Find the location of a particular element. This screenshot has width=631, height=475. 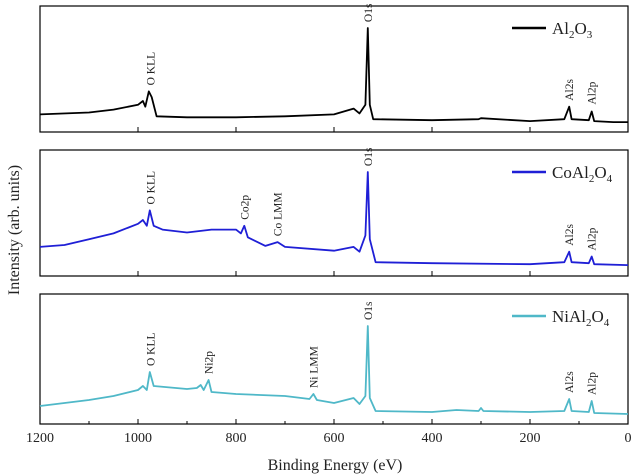

x-tick-label: 1000 is located at coordinates (138, 438).